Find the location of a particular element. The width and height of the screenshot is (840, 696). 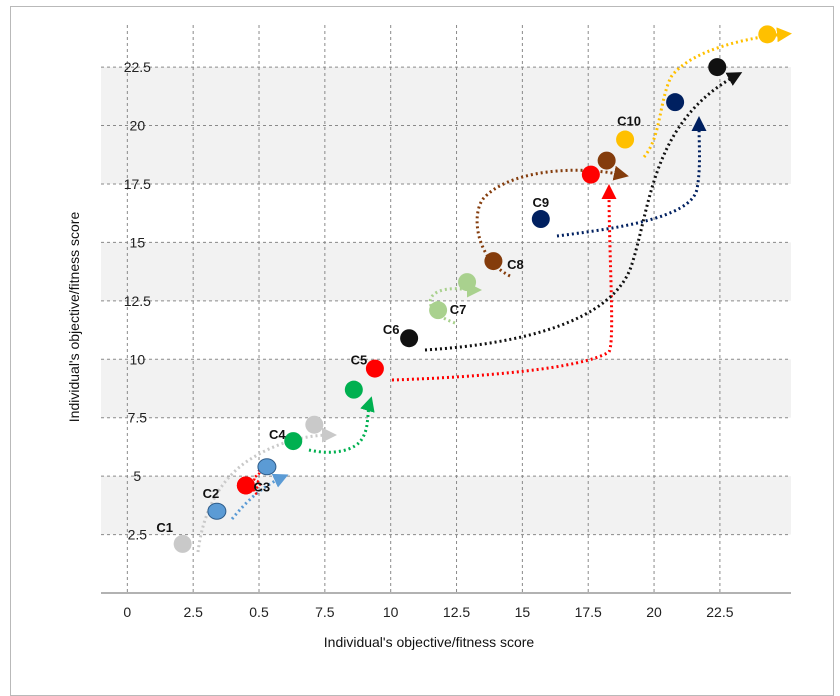

trajectory-c10 is located at coordinates (717, 92).